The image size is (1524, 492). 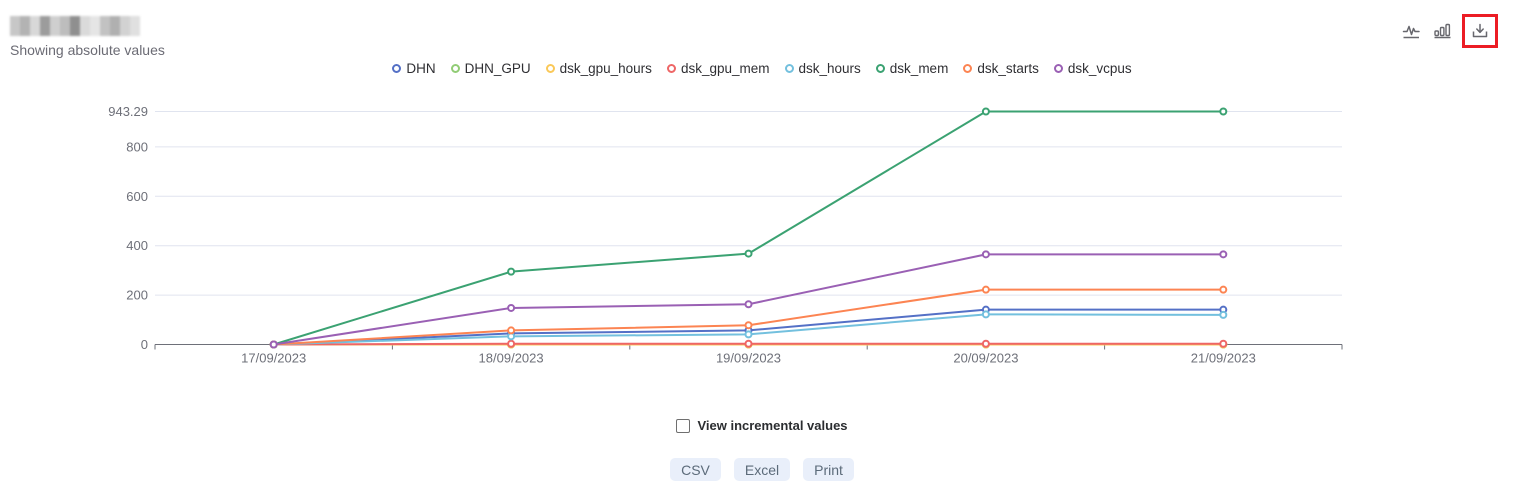 What do you see at coordinates (273, 358) in the screenshot?
I see `svg-text: 17/09/2023` at bounding box center [273, 358].